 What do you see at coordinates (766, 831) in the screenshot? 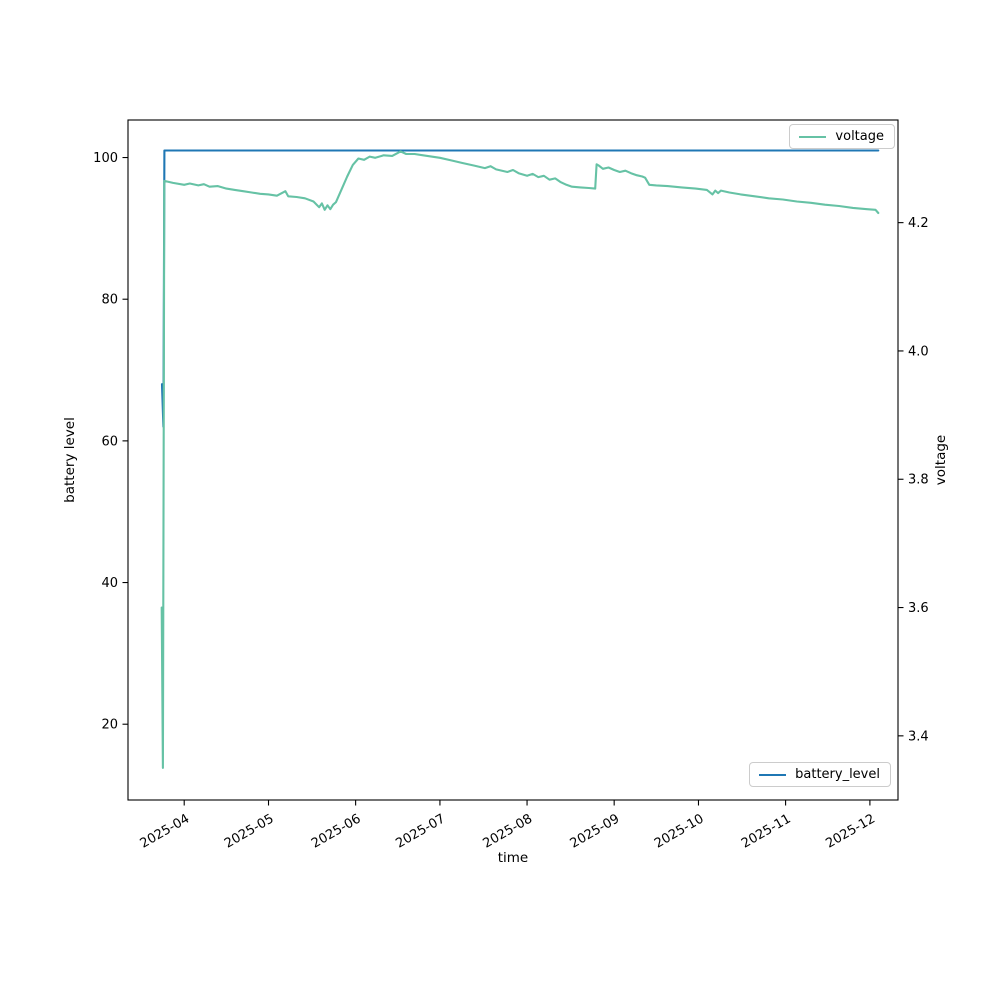
I see `x-tick-label: 2025-11` at bounding box center [766, 831].